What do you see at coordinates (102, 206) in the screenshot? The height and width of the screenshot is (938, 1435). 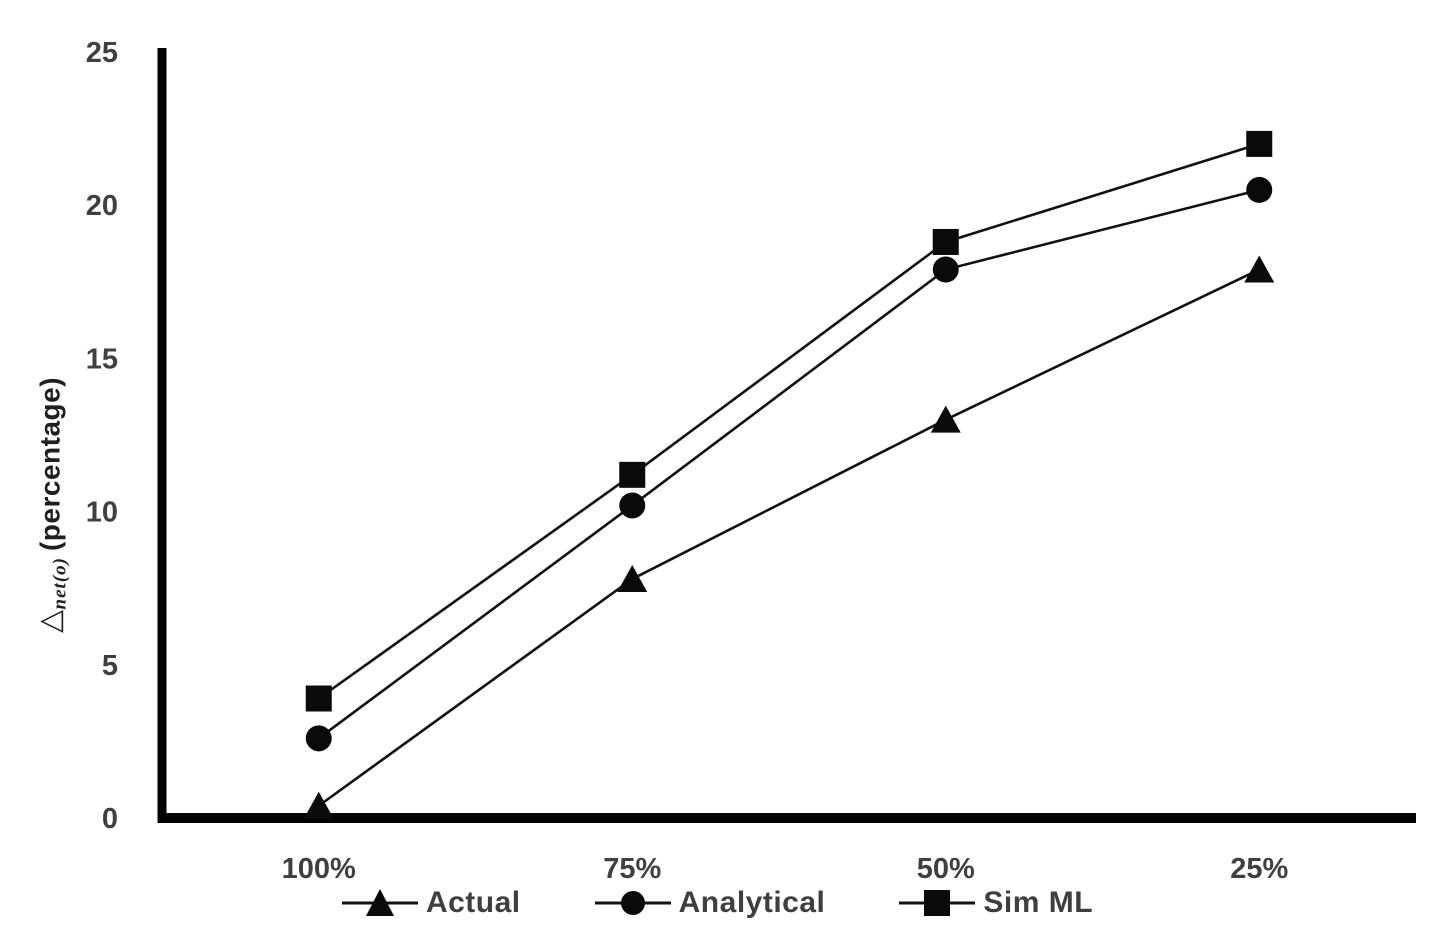 I see `y-tick-label: 20` at bounding box center [102, 206].